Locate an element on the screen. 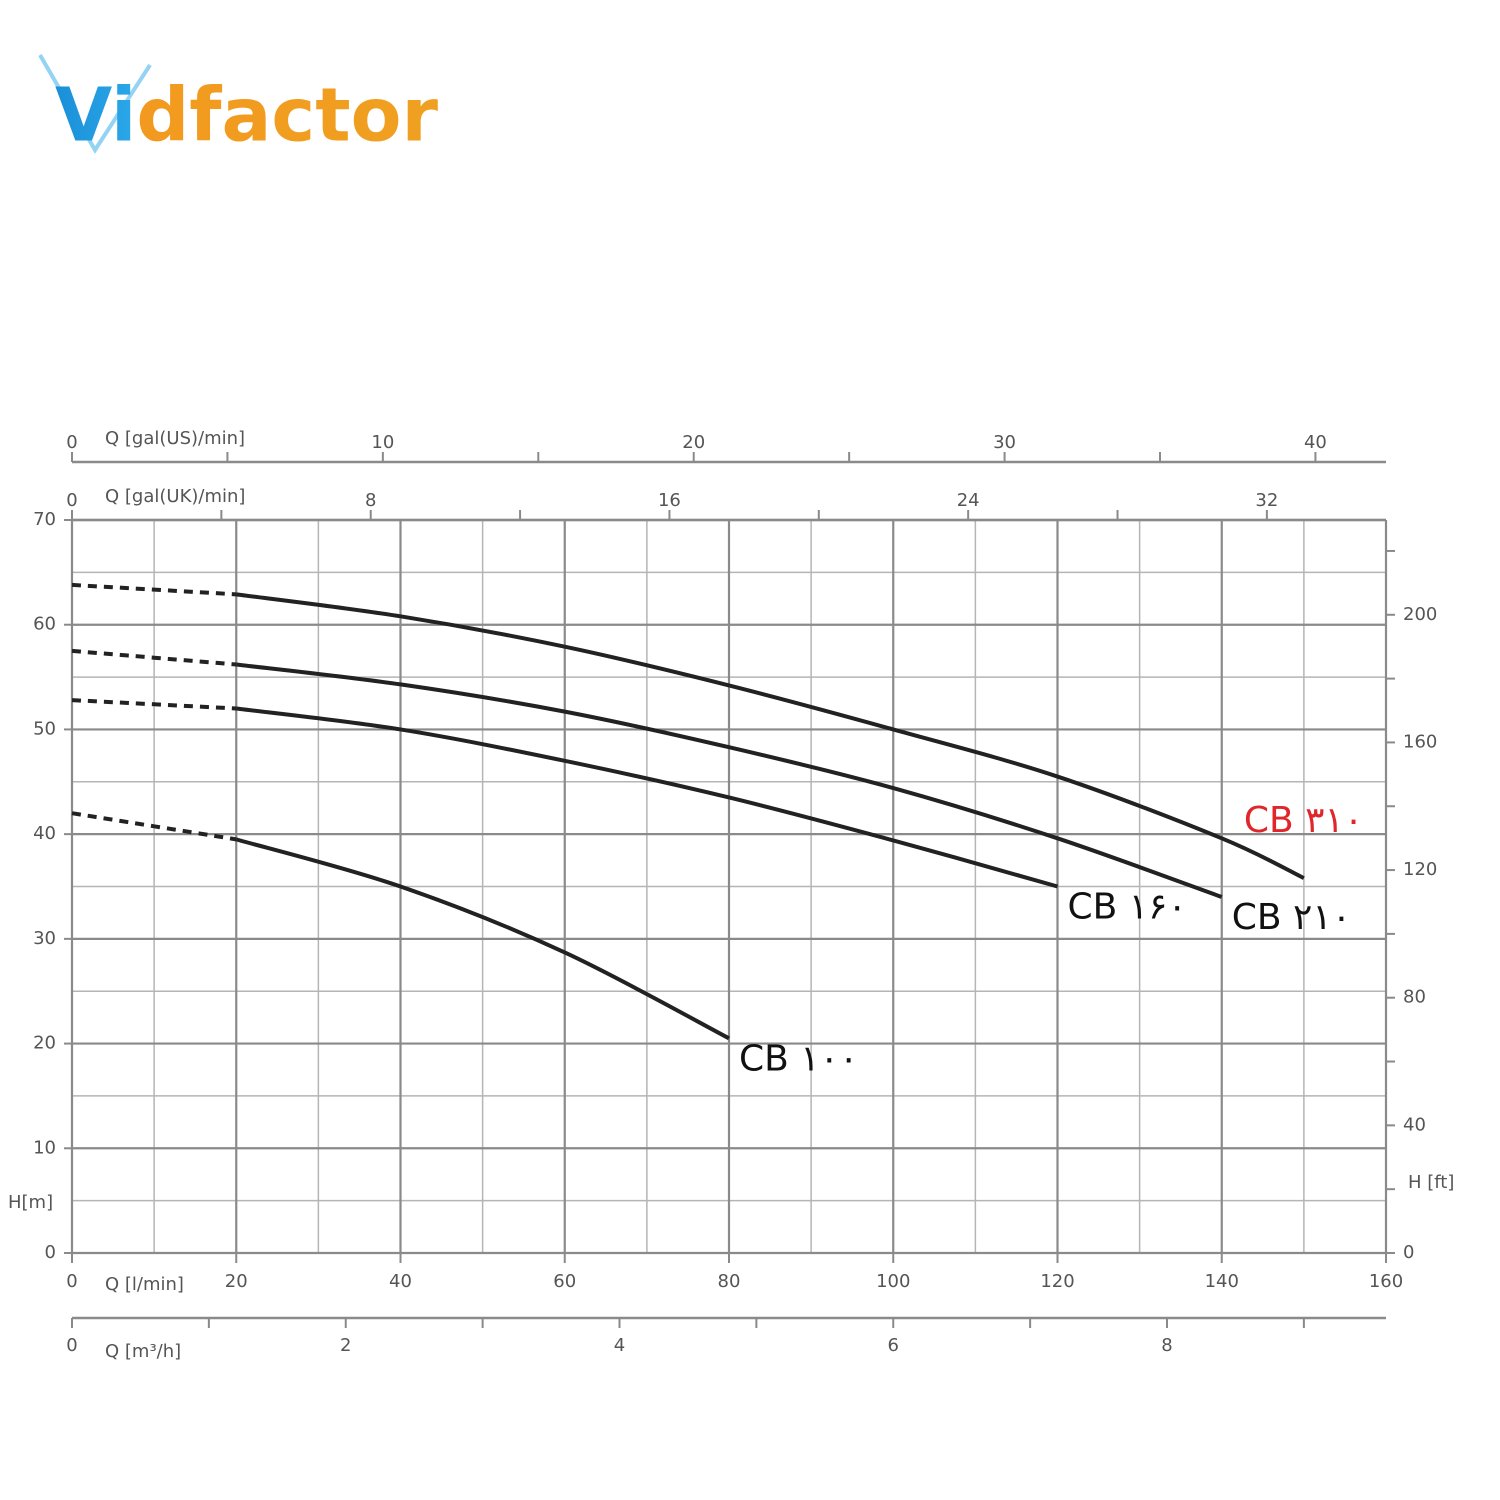 Image resolution: width=1500 pixels, height=1500 pixels. y-tick-label: 30 is located at coordinates (44, 938).